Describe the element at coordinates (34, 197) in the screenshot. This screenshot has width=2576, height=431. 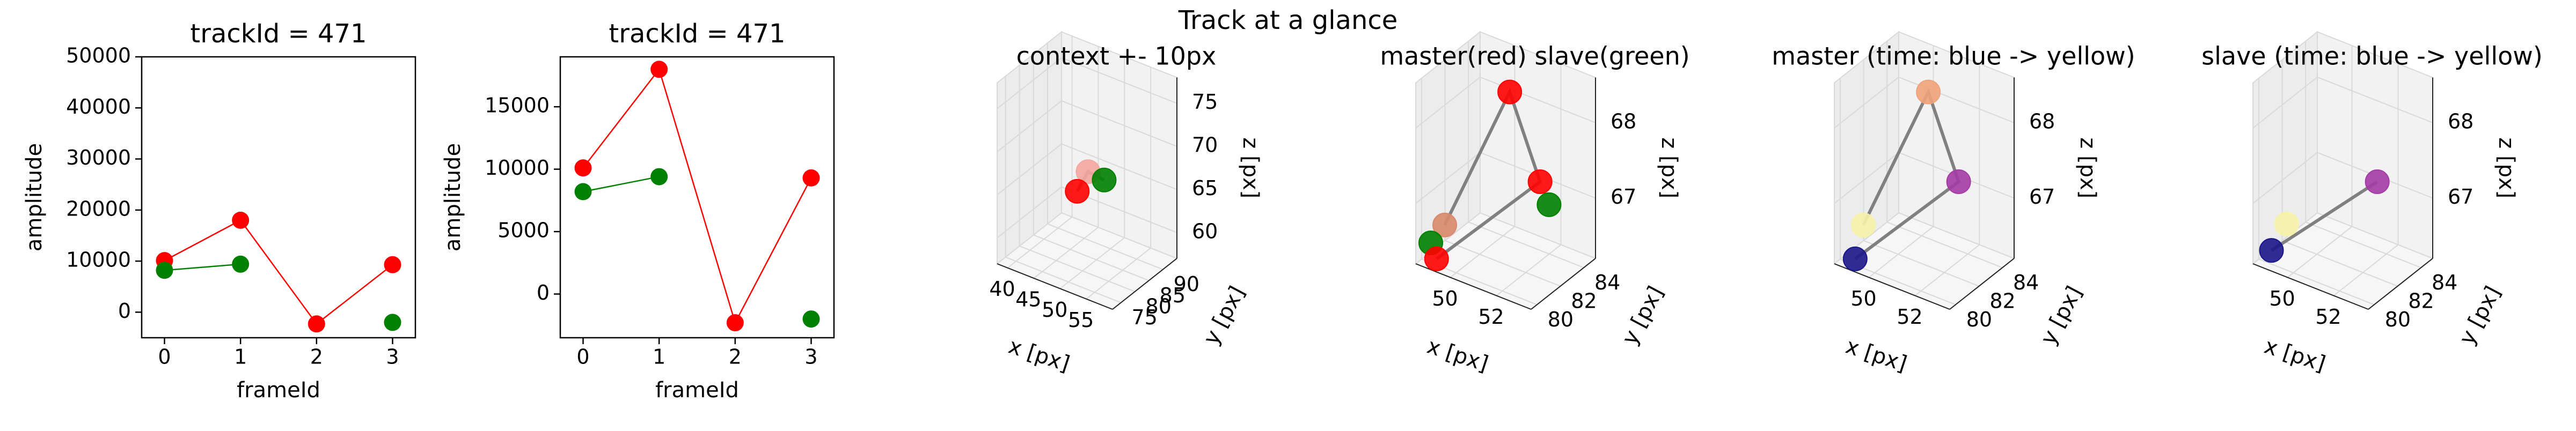
I see `y-axis-label: amplitude` at that location.